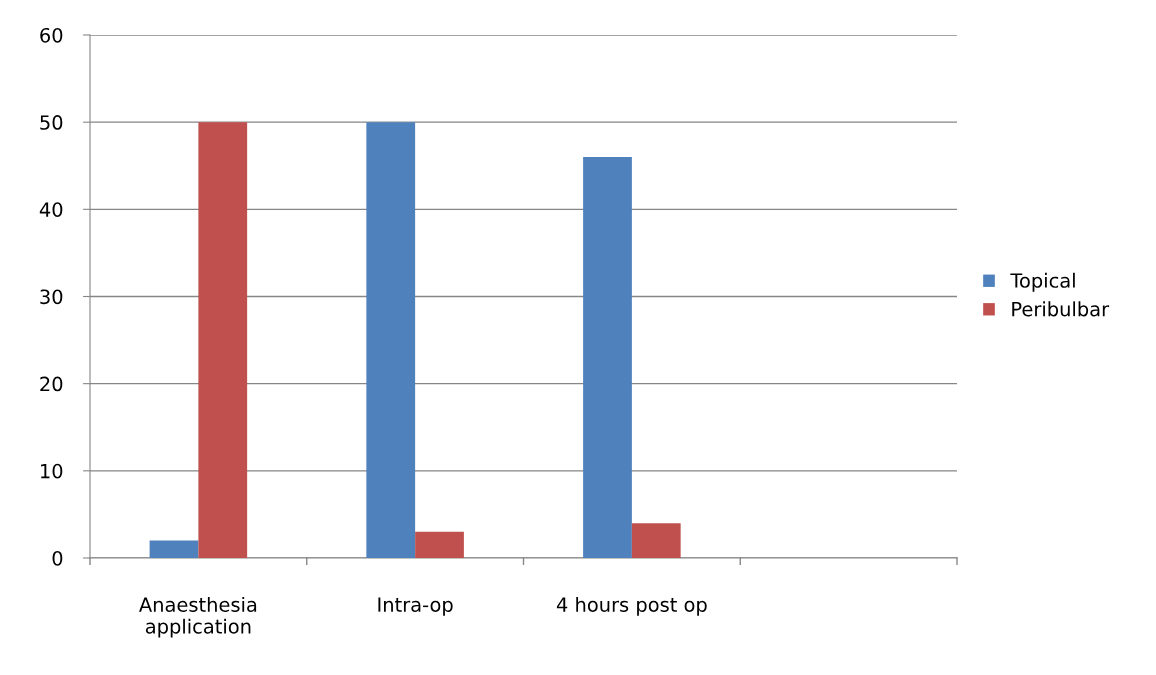 The width and height of the screenshot is (1156, 675). I want to click on y-tick-label: 30, so click(51, 297).